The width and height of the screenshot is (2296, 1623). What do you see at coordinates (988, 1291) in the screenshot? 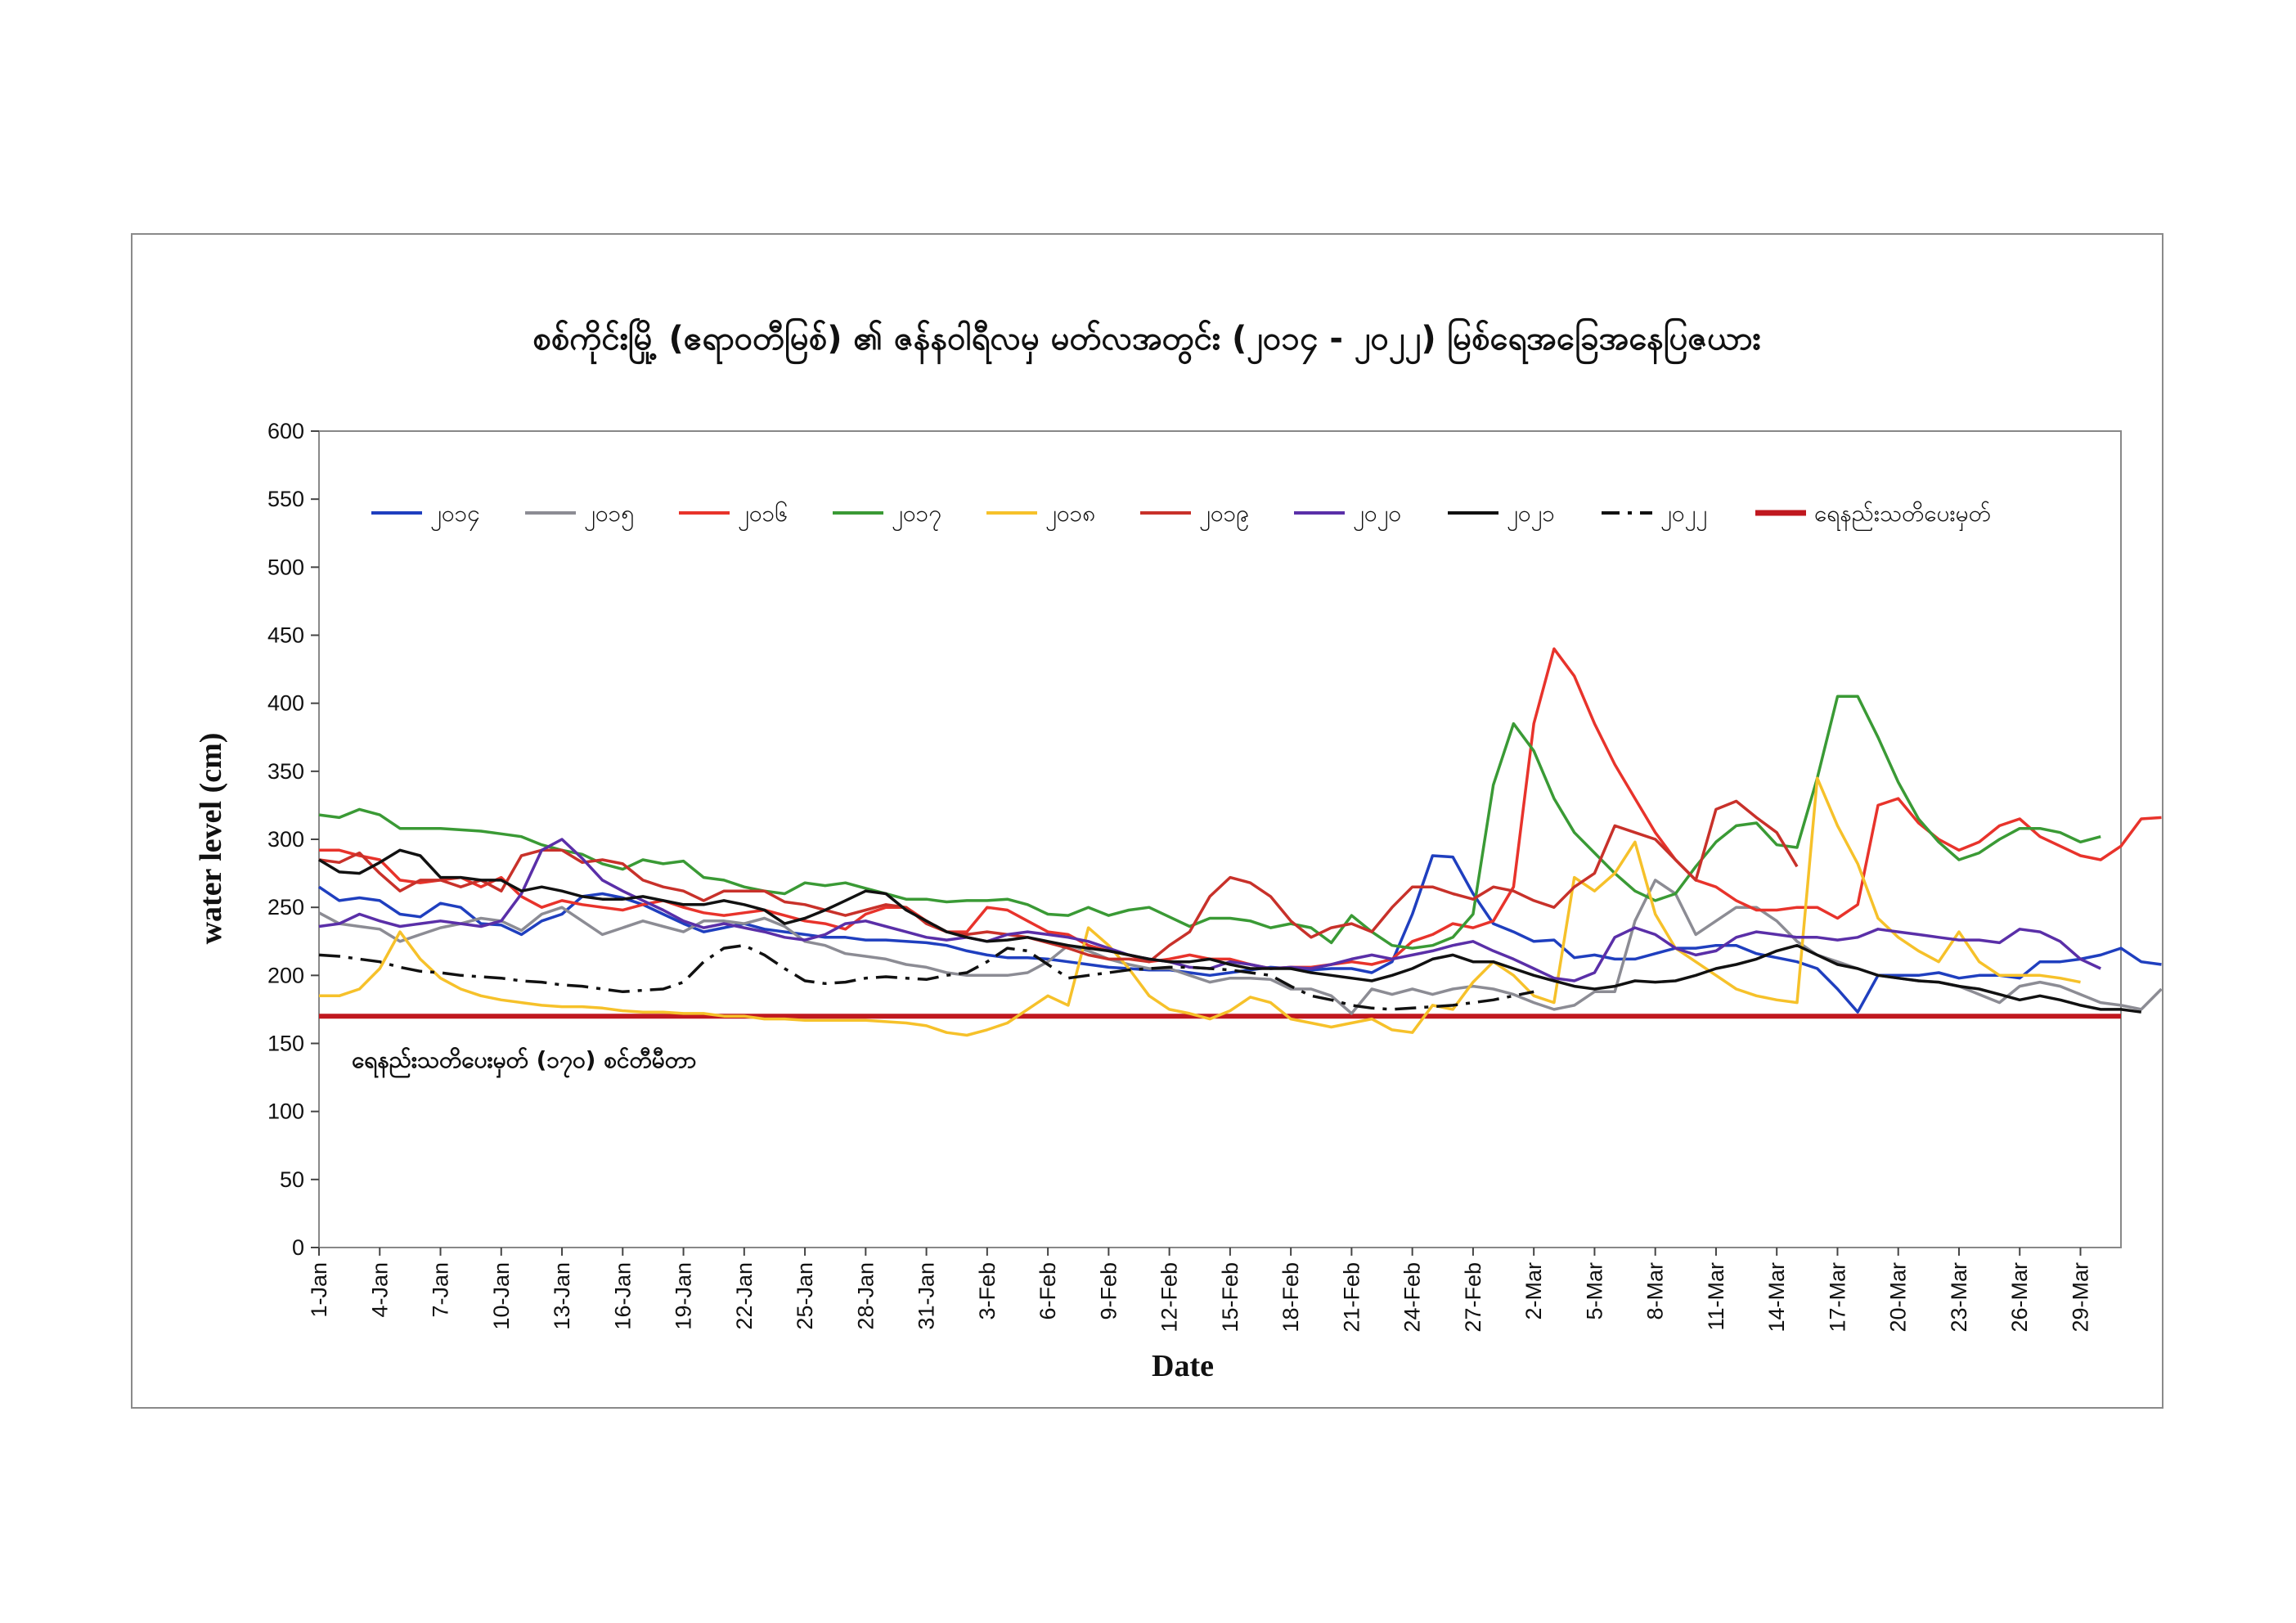
I see `x-tick-label: 3-Feb` at bounding box center [988, 1291].